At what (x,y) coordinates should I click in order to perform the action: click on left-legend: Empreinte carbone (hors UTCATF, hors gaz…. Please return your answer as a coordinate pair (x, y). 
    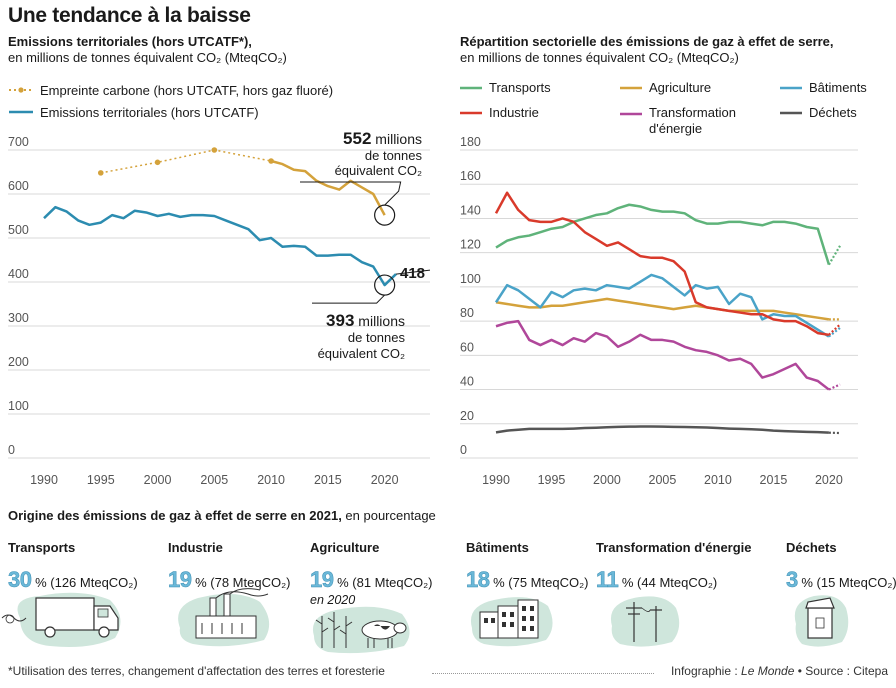
    Looking at the image, I should click on (170, 101).